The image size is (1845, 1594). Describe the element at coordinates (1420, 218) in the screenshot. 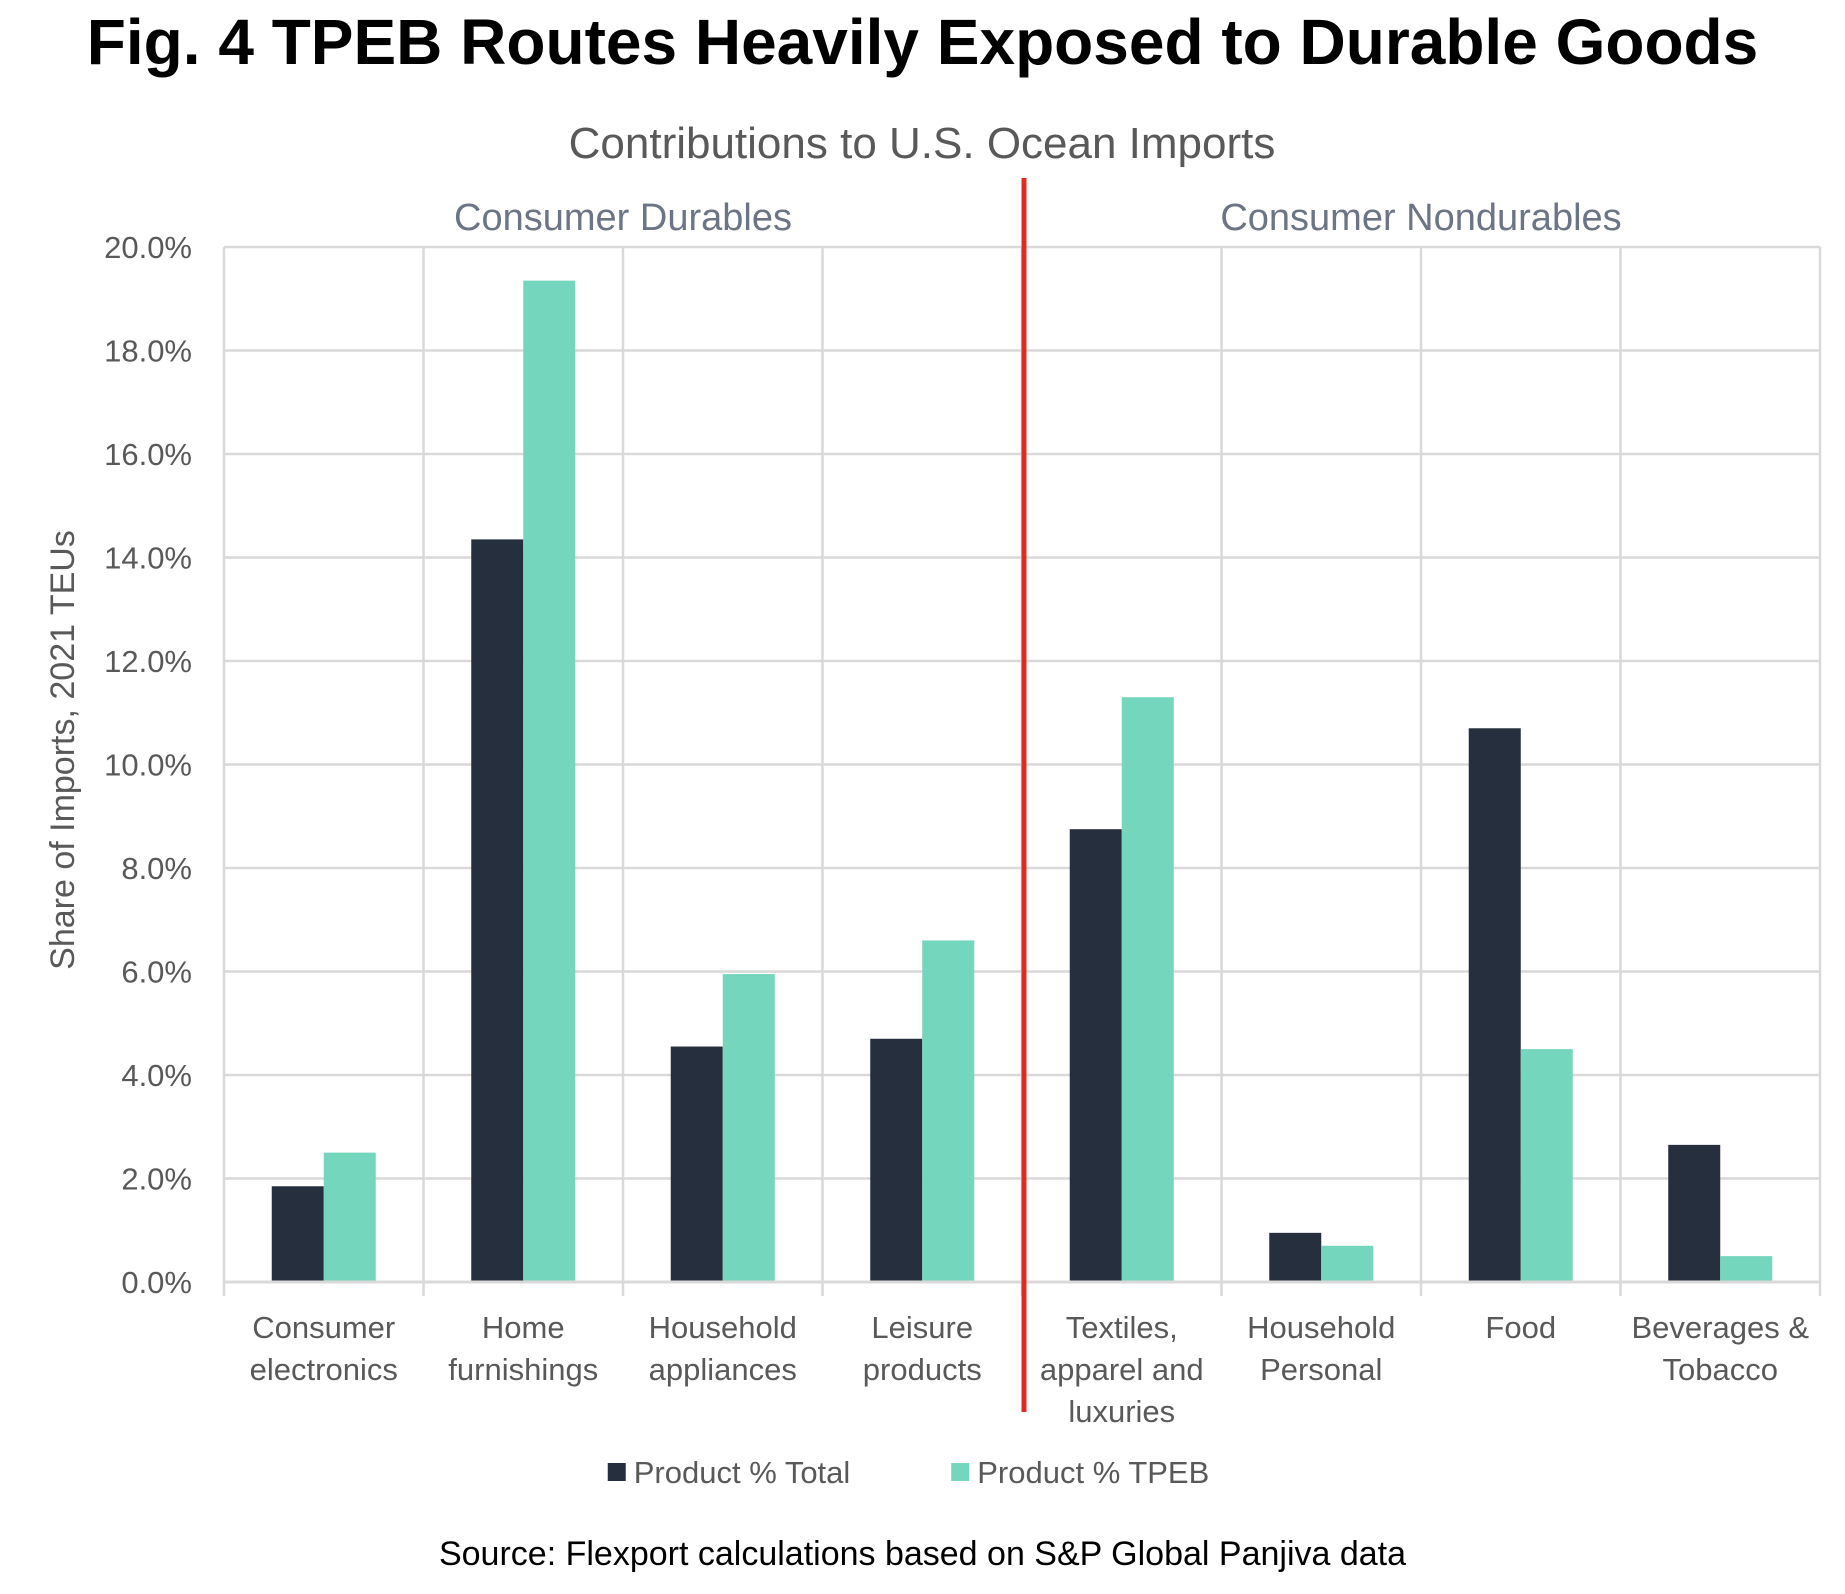

I see `group-label: Consumer Nondurables` at that location.